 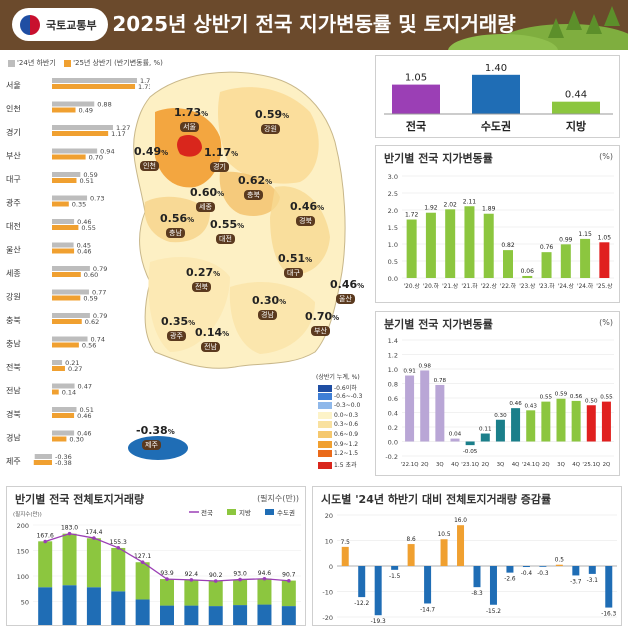 What do you see at coordinates (460, 521) in the screenshot?
I see `change-value-label: 16.0` at bounding box center [460, 521].